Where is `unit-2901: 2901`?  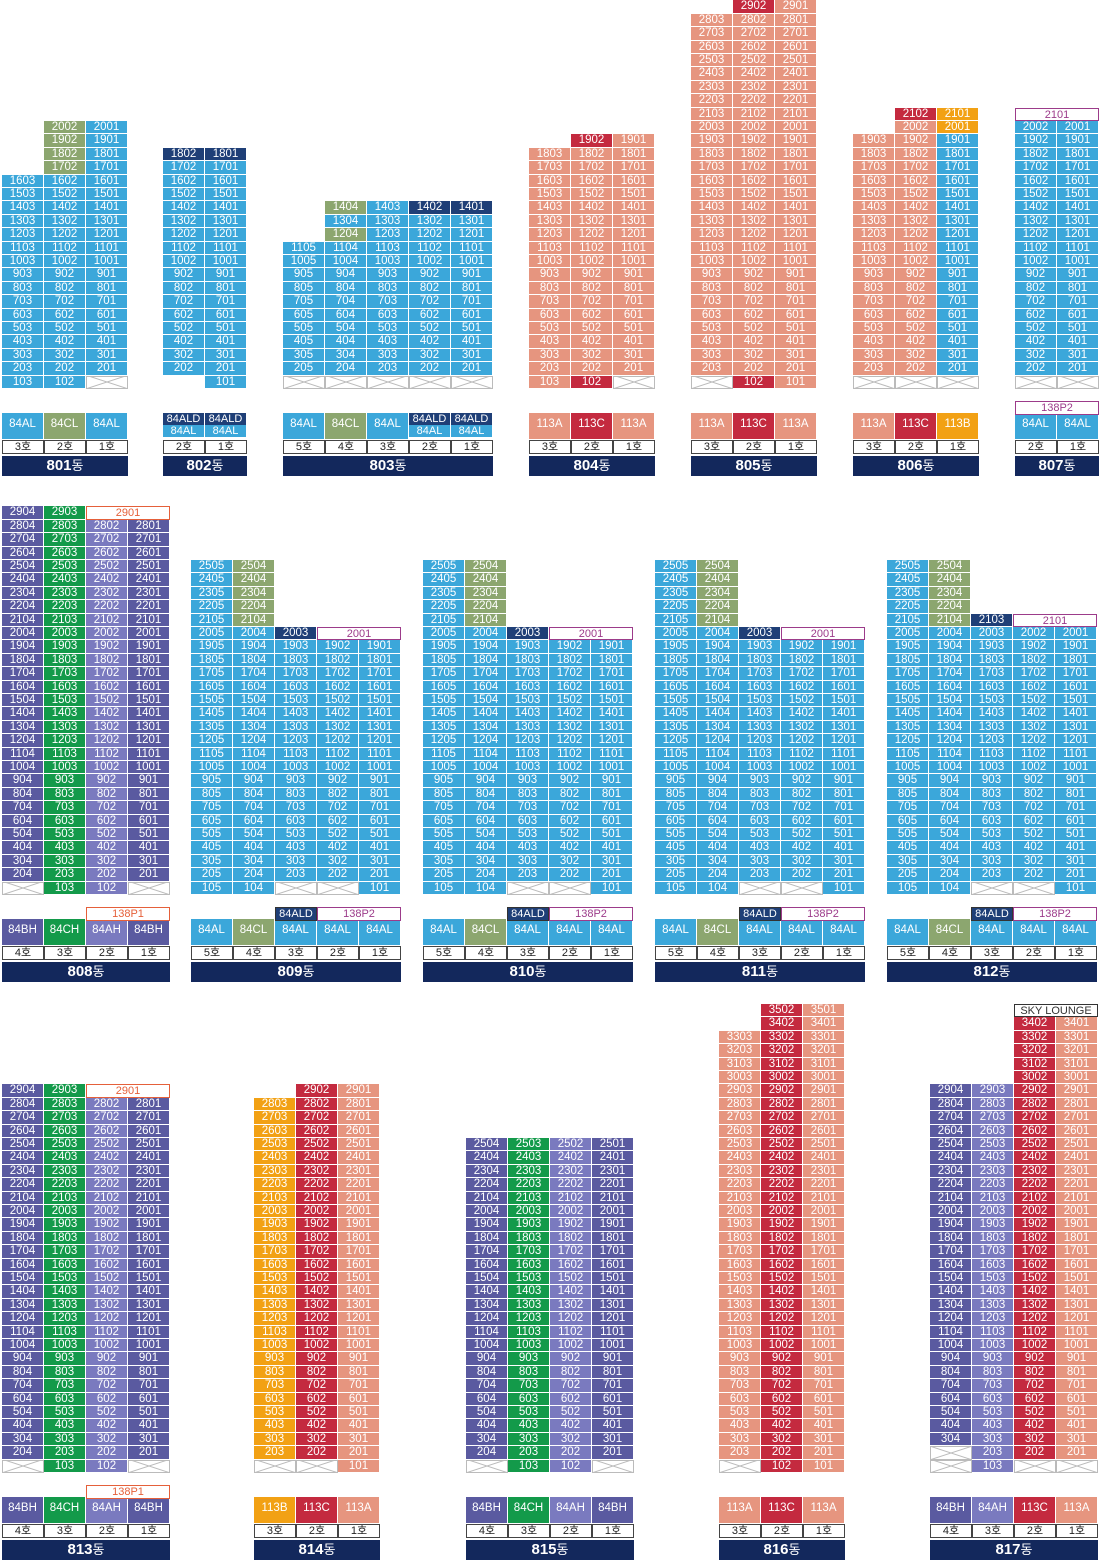 unit-2901: 2901 is located at coordinates (359, 1091).